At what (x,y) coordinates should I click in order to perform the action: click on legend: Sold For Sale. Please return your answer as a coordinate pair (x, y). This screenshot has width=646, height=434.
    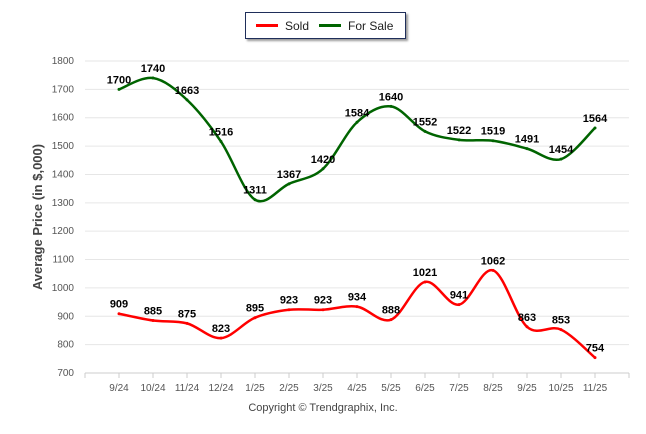
    Looking at the image, I should click on (325, 25).